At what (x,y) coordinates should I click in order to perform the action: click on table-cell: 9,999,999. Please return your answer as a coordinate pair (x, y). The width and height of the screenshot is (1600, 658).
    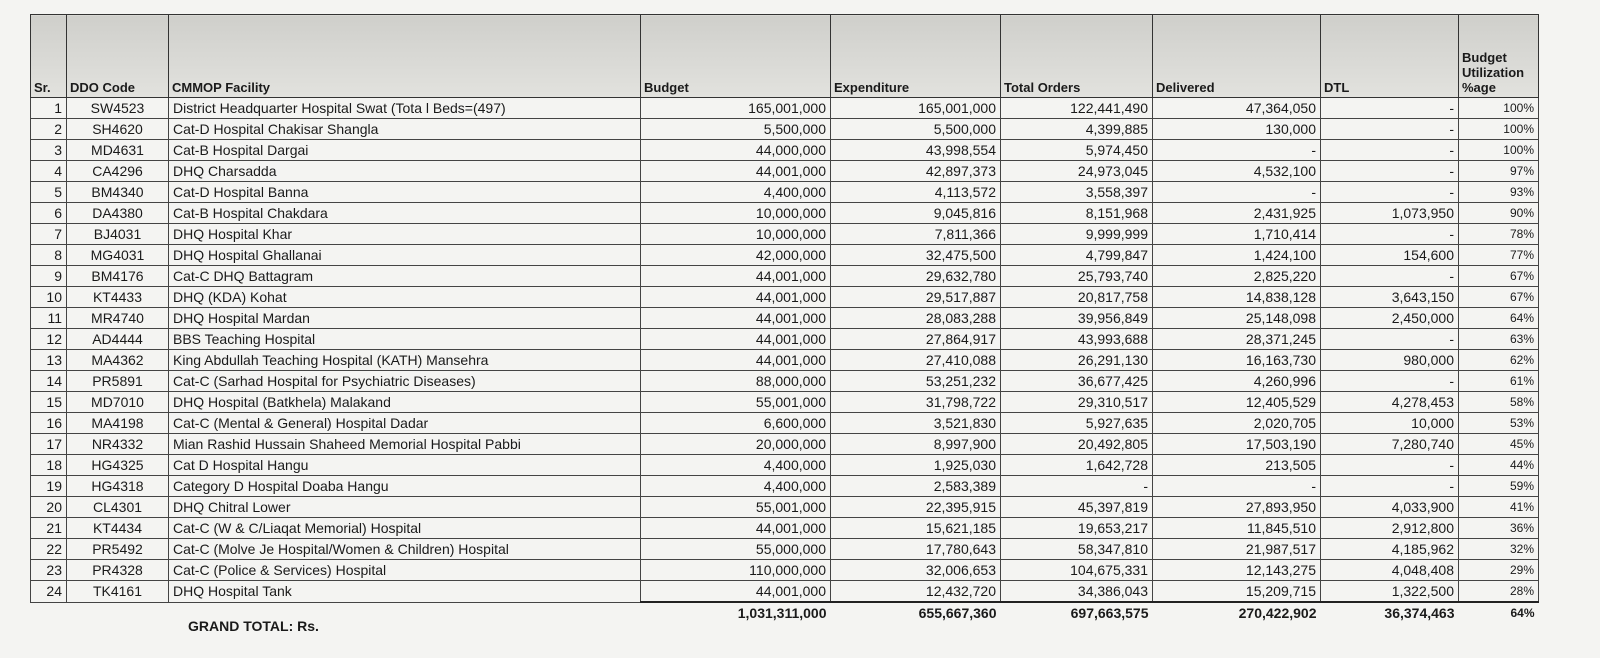
    Looking at the image, I should click on (1076, 234).